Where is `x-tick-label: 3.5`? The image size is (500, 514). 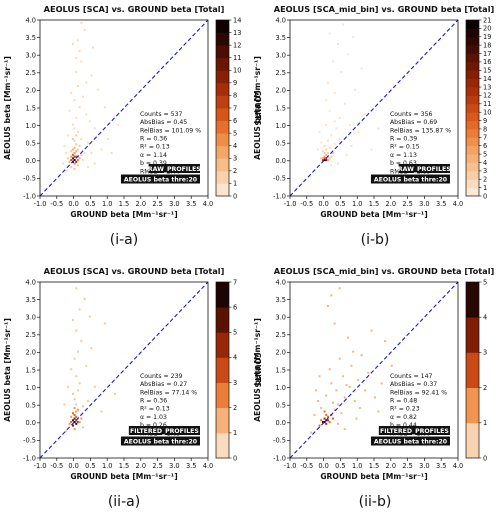
x-tick-label: 3.5 is located at coordinates (191, 466).